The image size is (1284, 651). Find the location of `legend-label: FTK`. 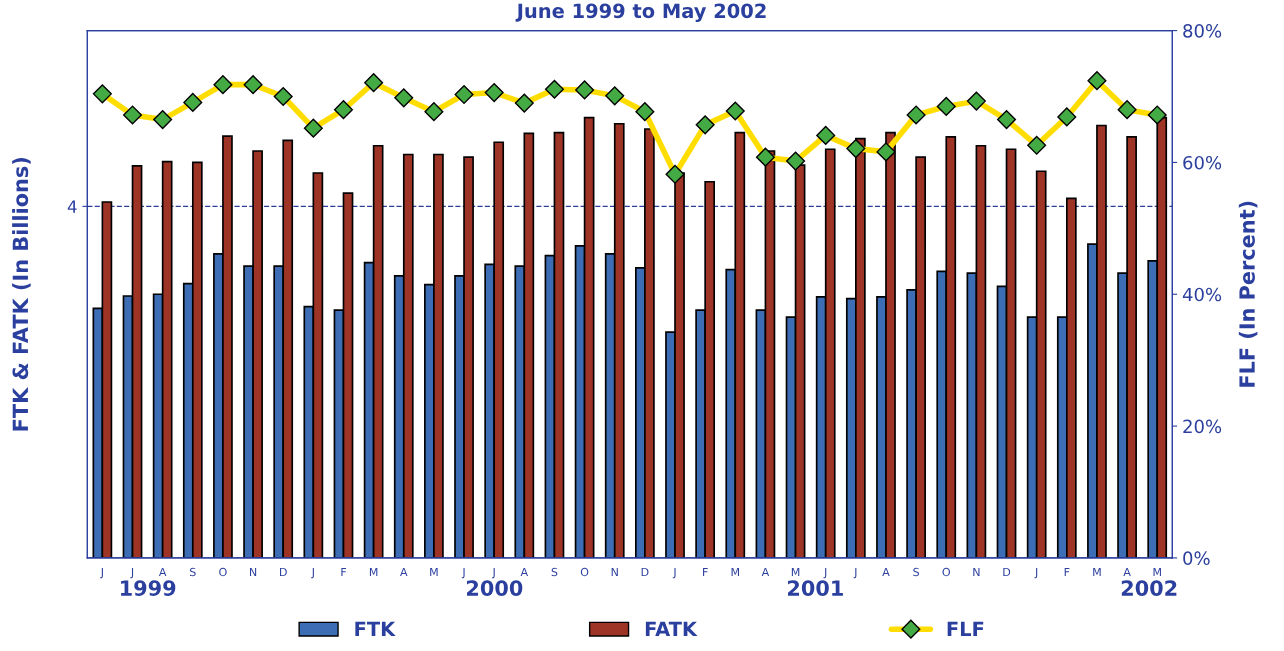

legend-label: FTK is located at coordinates (375, 628).